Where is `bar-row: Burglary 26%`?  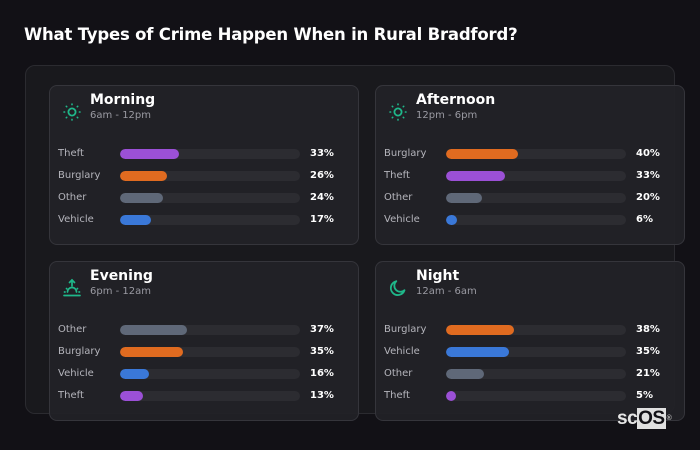
bar-row: Burglary 26% is located at coordinates (204, 176).